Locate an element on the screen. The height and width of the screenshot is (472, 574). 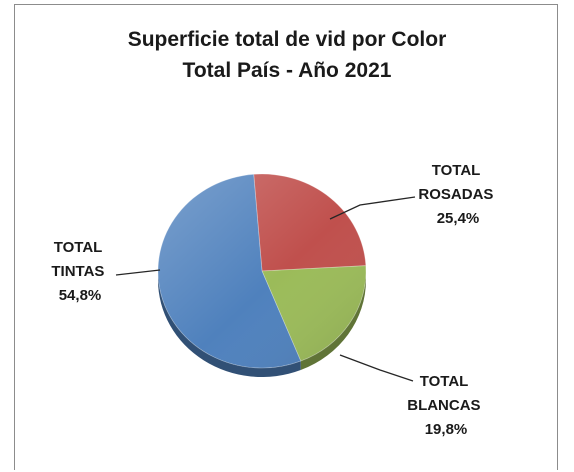
slice-label-tintas: TOTAL TINTAS 54,8% is located at coordinates (79, 271).